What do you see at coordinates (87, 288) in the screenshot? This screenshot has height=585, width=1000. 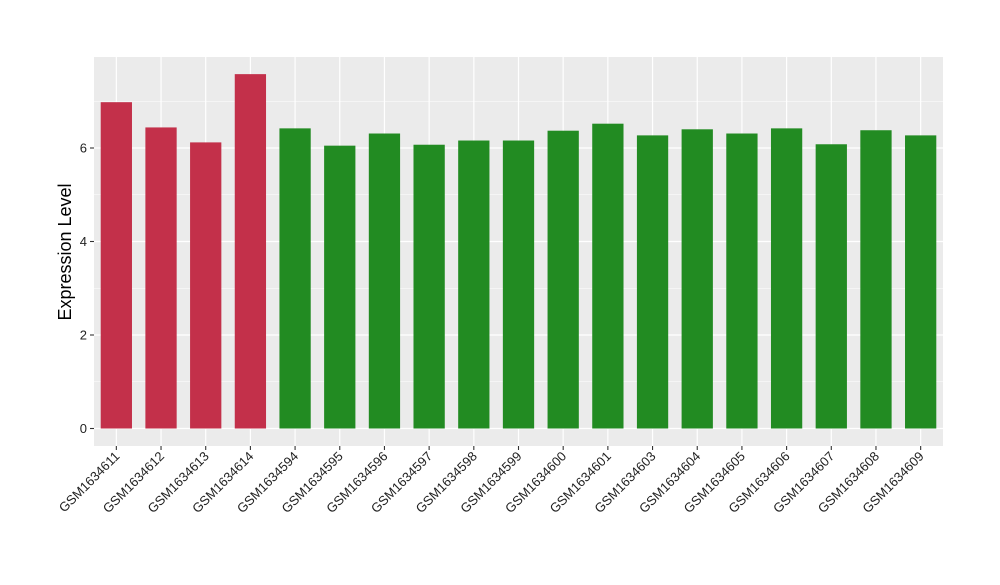 I see `y-axis: 0 2 4 6` at bounding box center [87, 288].